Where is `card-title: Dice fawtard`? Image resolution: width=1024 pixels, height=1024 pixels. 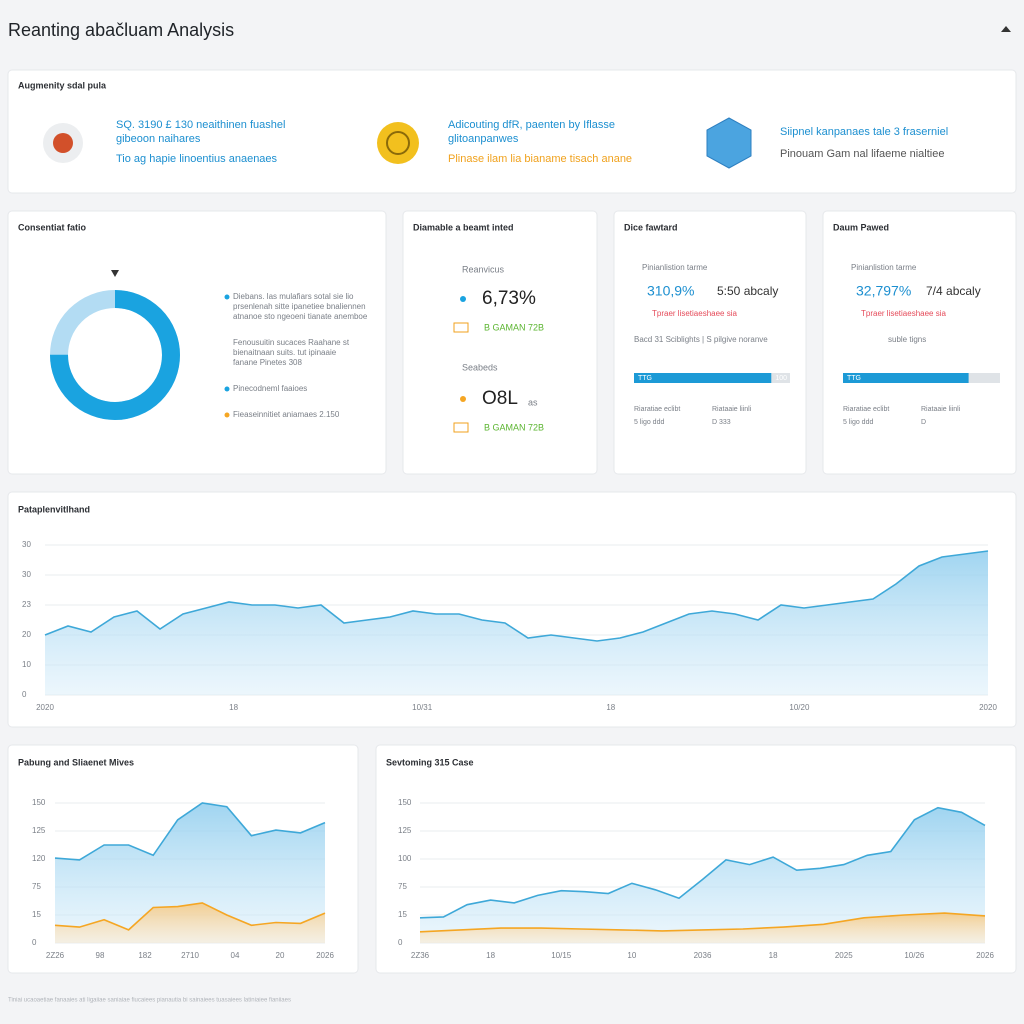
card-title: Dice fawtard is located at coordinates (651, 227).